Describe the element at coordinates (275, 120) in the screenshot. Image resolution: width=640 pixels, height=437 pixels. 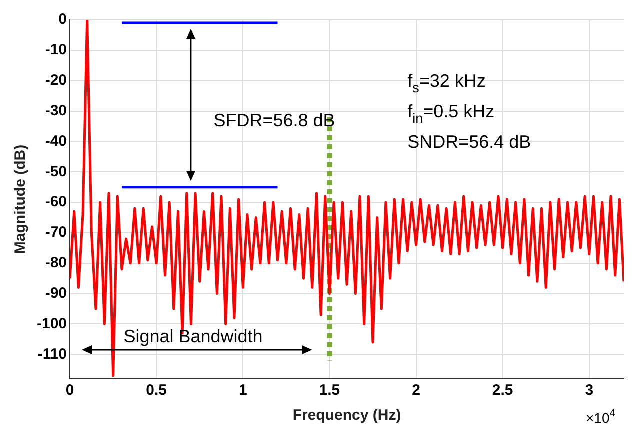
I see `annotation: SFDR=56.8 dB` at that location.